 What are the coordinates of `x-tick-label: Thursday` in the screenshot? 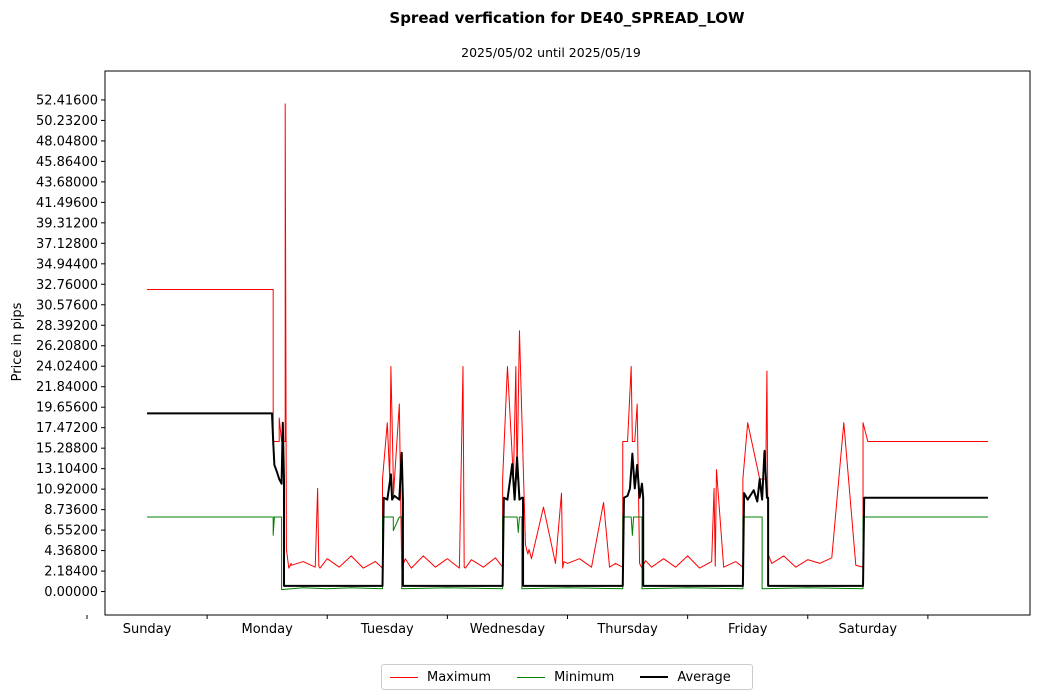 It's located at (627, 629).